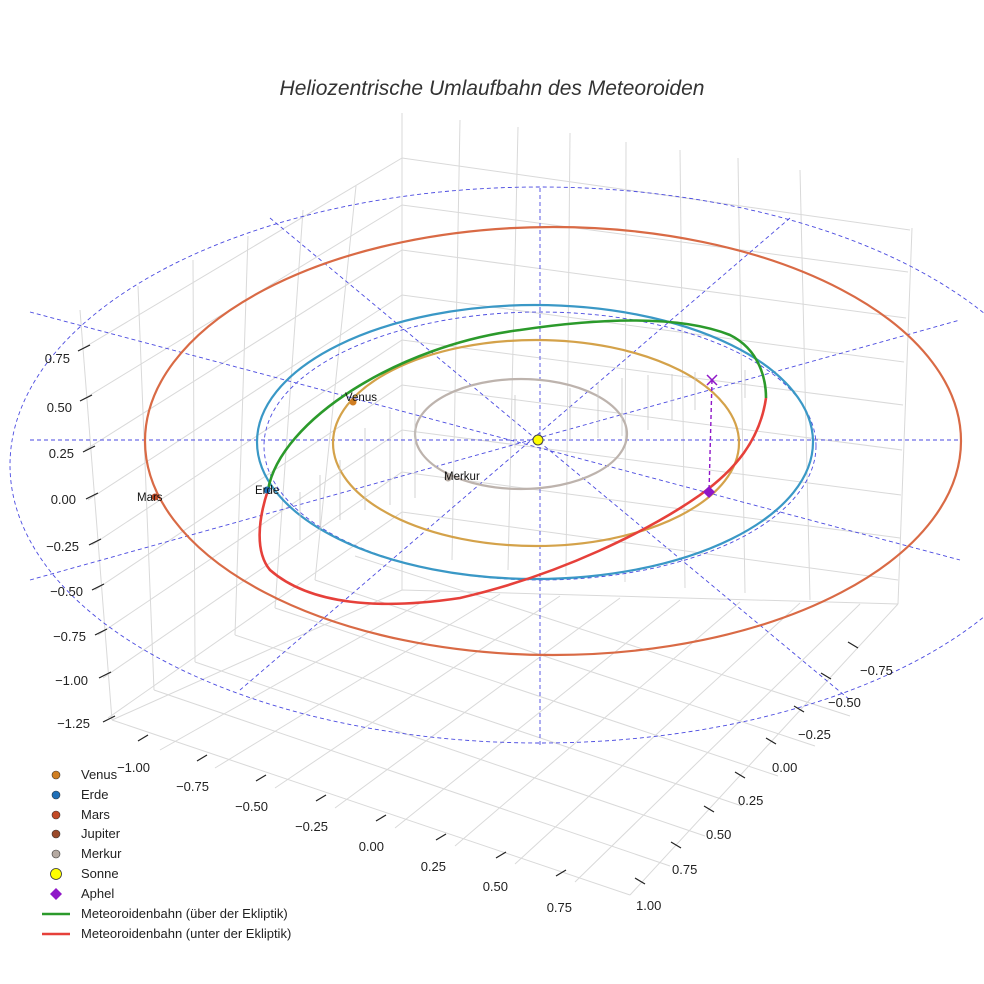  I want to click on x-tick-label: 0.75, so click(559, 907).